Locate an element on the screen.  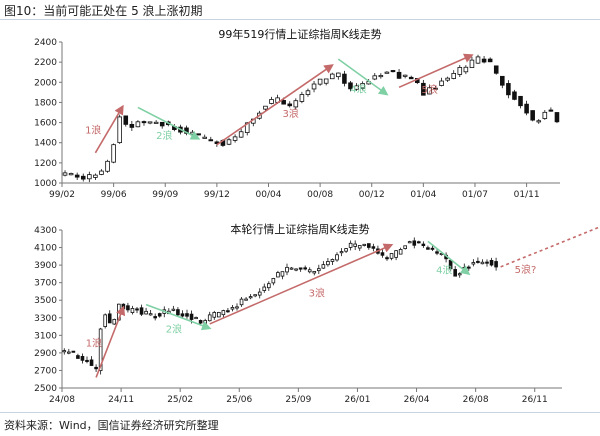
x-tick-label: 99/02 is located at coordinates (62, 195).